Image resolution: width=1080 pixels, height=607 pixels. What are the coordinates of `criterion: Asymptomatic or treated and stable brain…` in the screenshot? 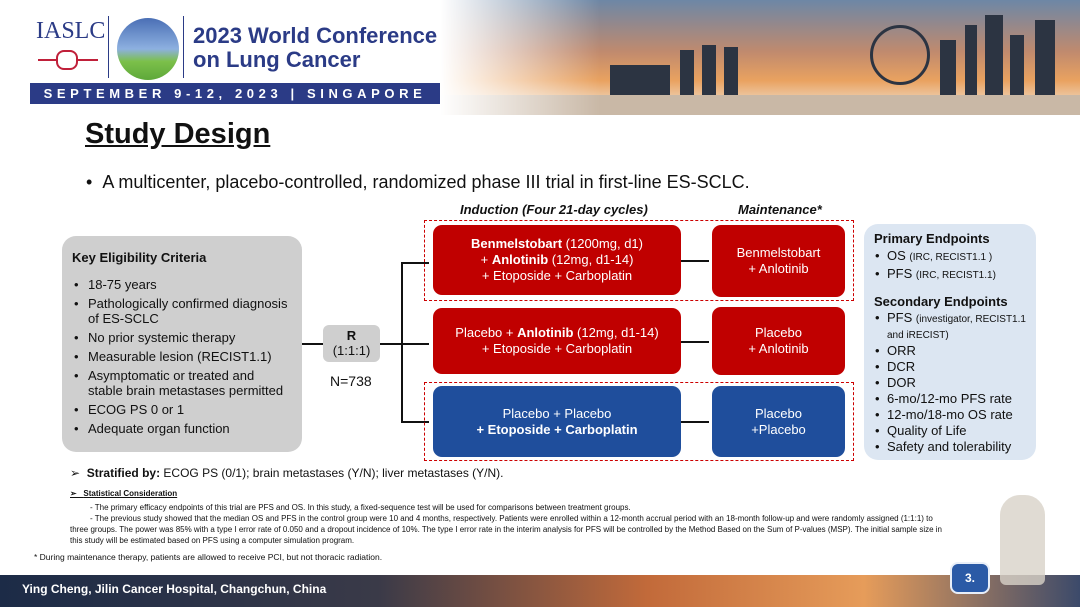 It's located at (182, 383).